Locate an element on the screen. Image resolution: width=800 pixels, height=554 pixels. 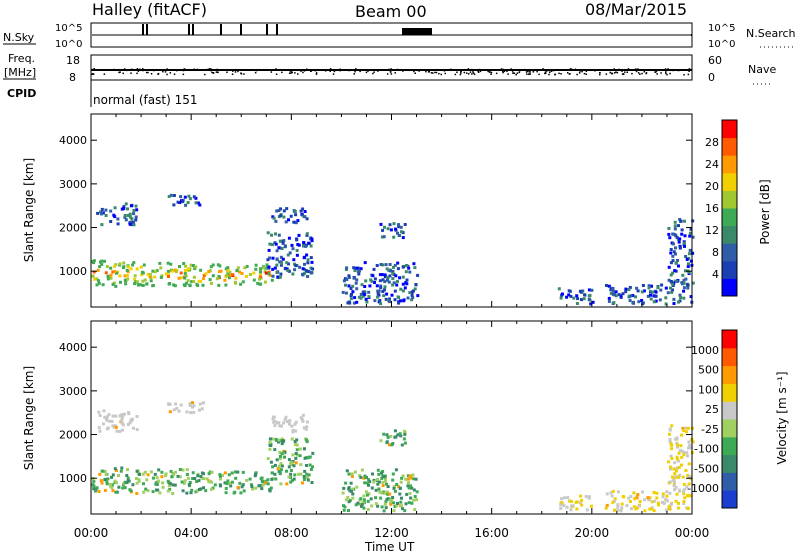
nsky-spike is located at coordinates (193, 29).